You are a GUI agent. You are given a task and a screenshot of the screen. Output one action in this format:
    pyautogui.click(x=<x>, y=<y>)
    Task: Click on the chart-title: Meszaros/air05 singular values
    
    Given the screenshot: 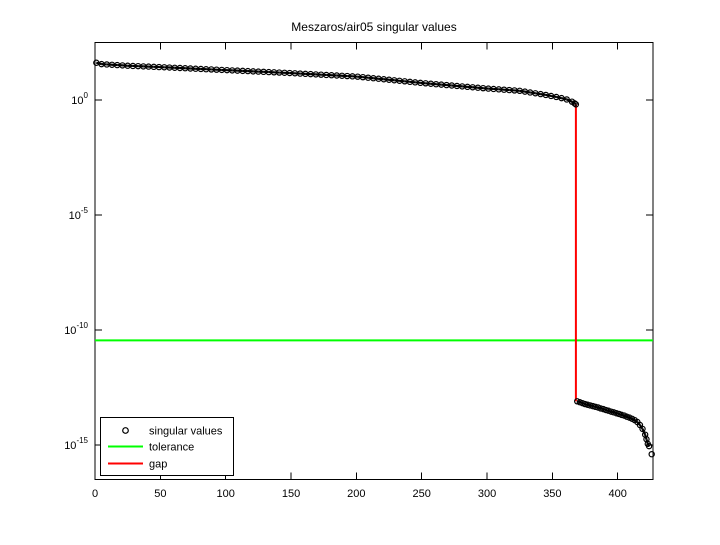 What is the action you would take?
    pyautogui.click(x=373, y=27)
    